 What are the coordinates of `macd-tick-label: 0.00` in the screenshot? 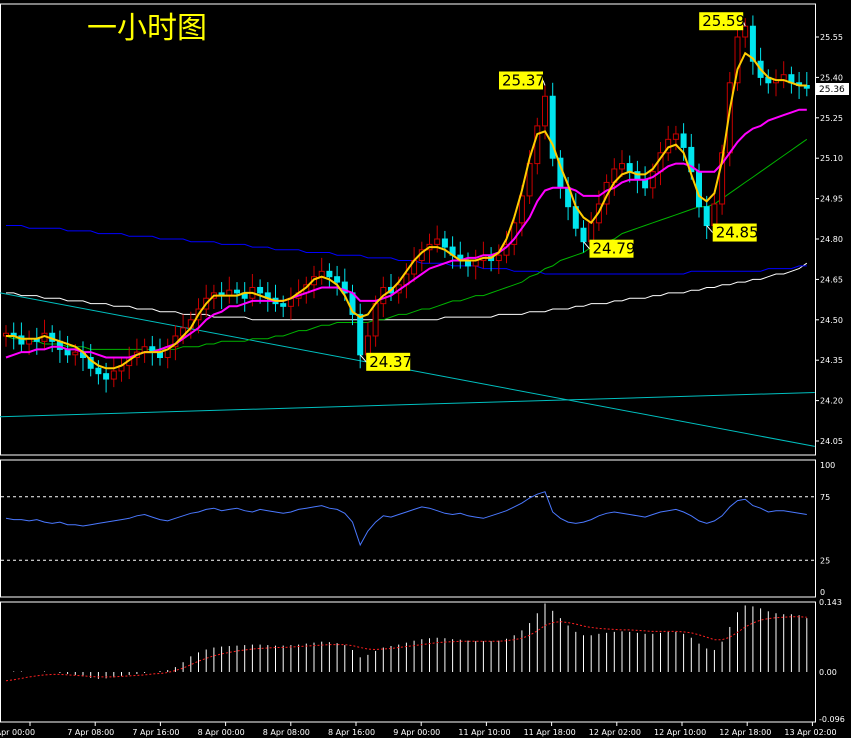 It's located at (828, 672).